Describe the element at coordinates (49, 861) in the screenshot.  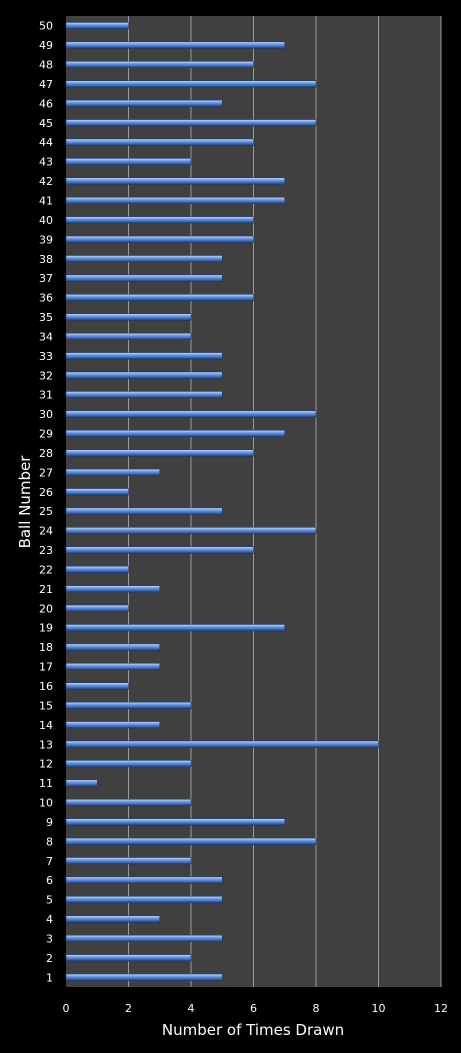
I see `y-tick-label: 7` at that location.